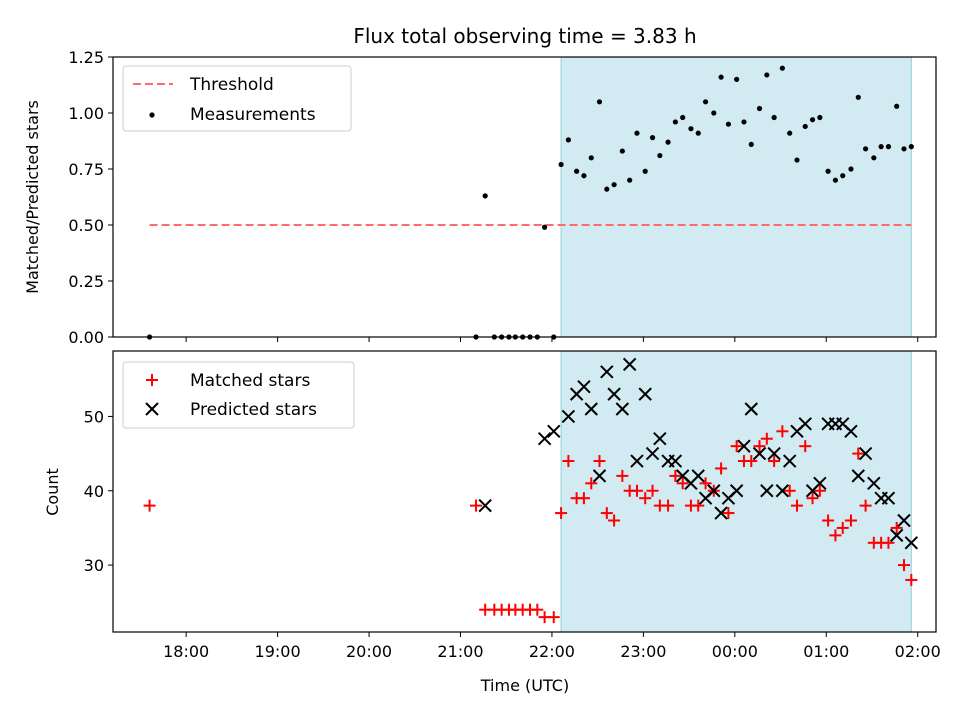  Describe the element at coordinates (552, 651) in the screenshot. I see `count-x-tick-label: 22:00` at that location.